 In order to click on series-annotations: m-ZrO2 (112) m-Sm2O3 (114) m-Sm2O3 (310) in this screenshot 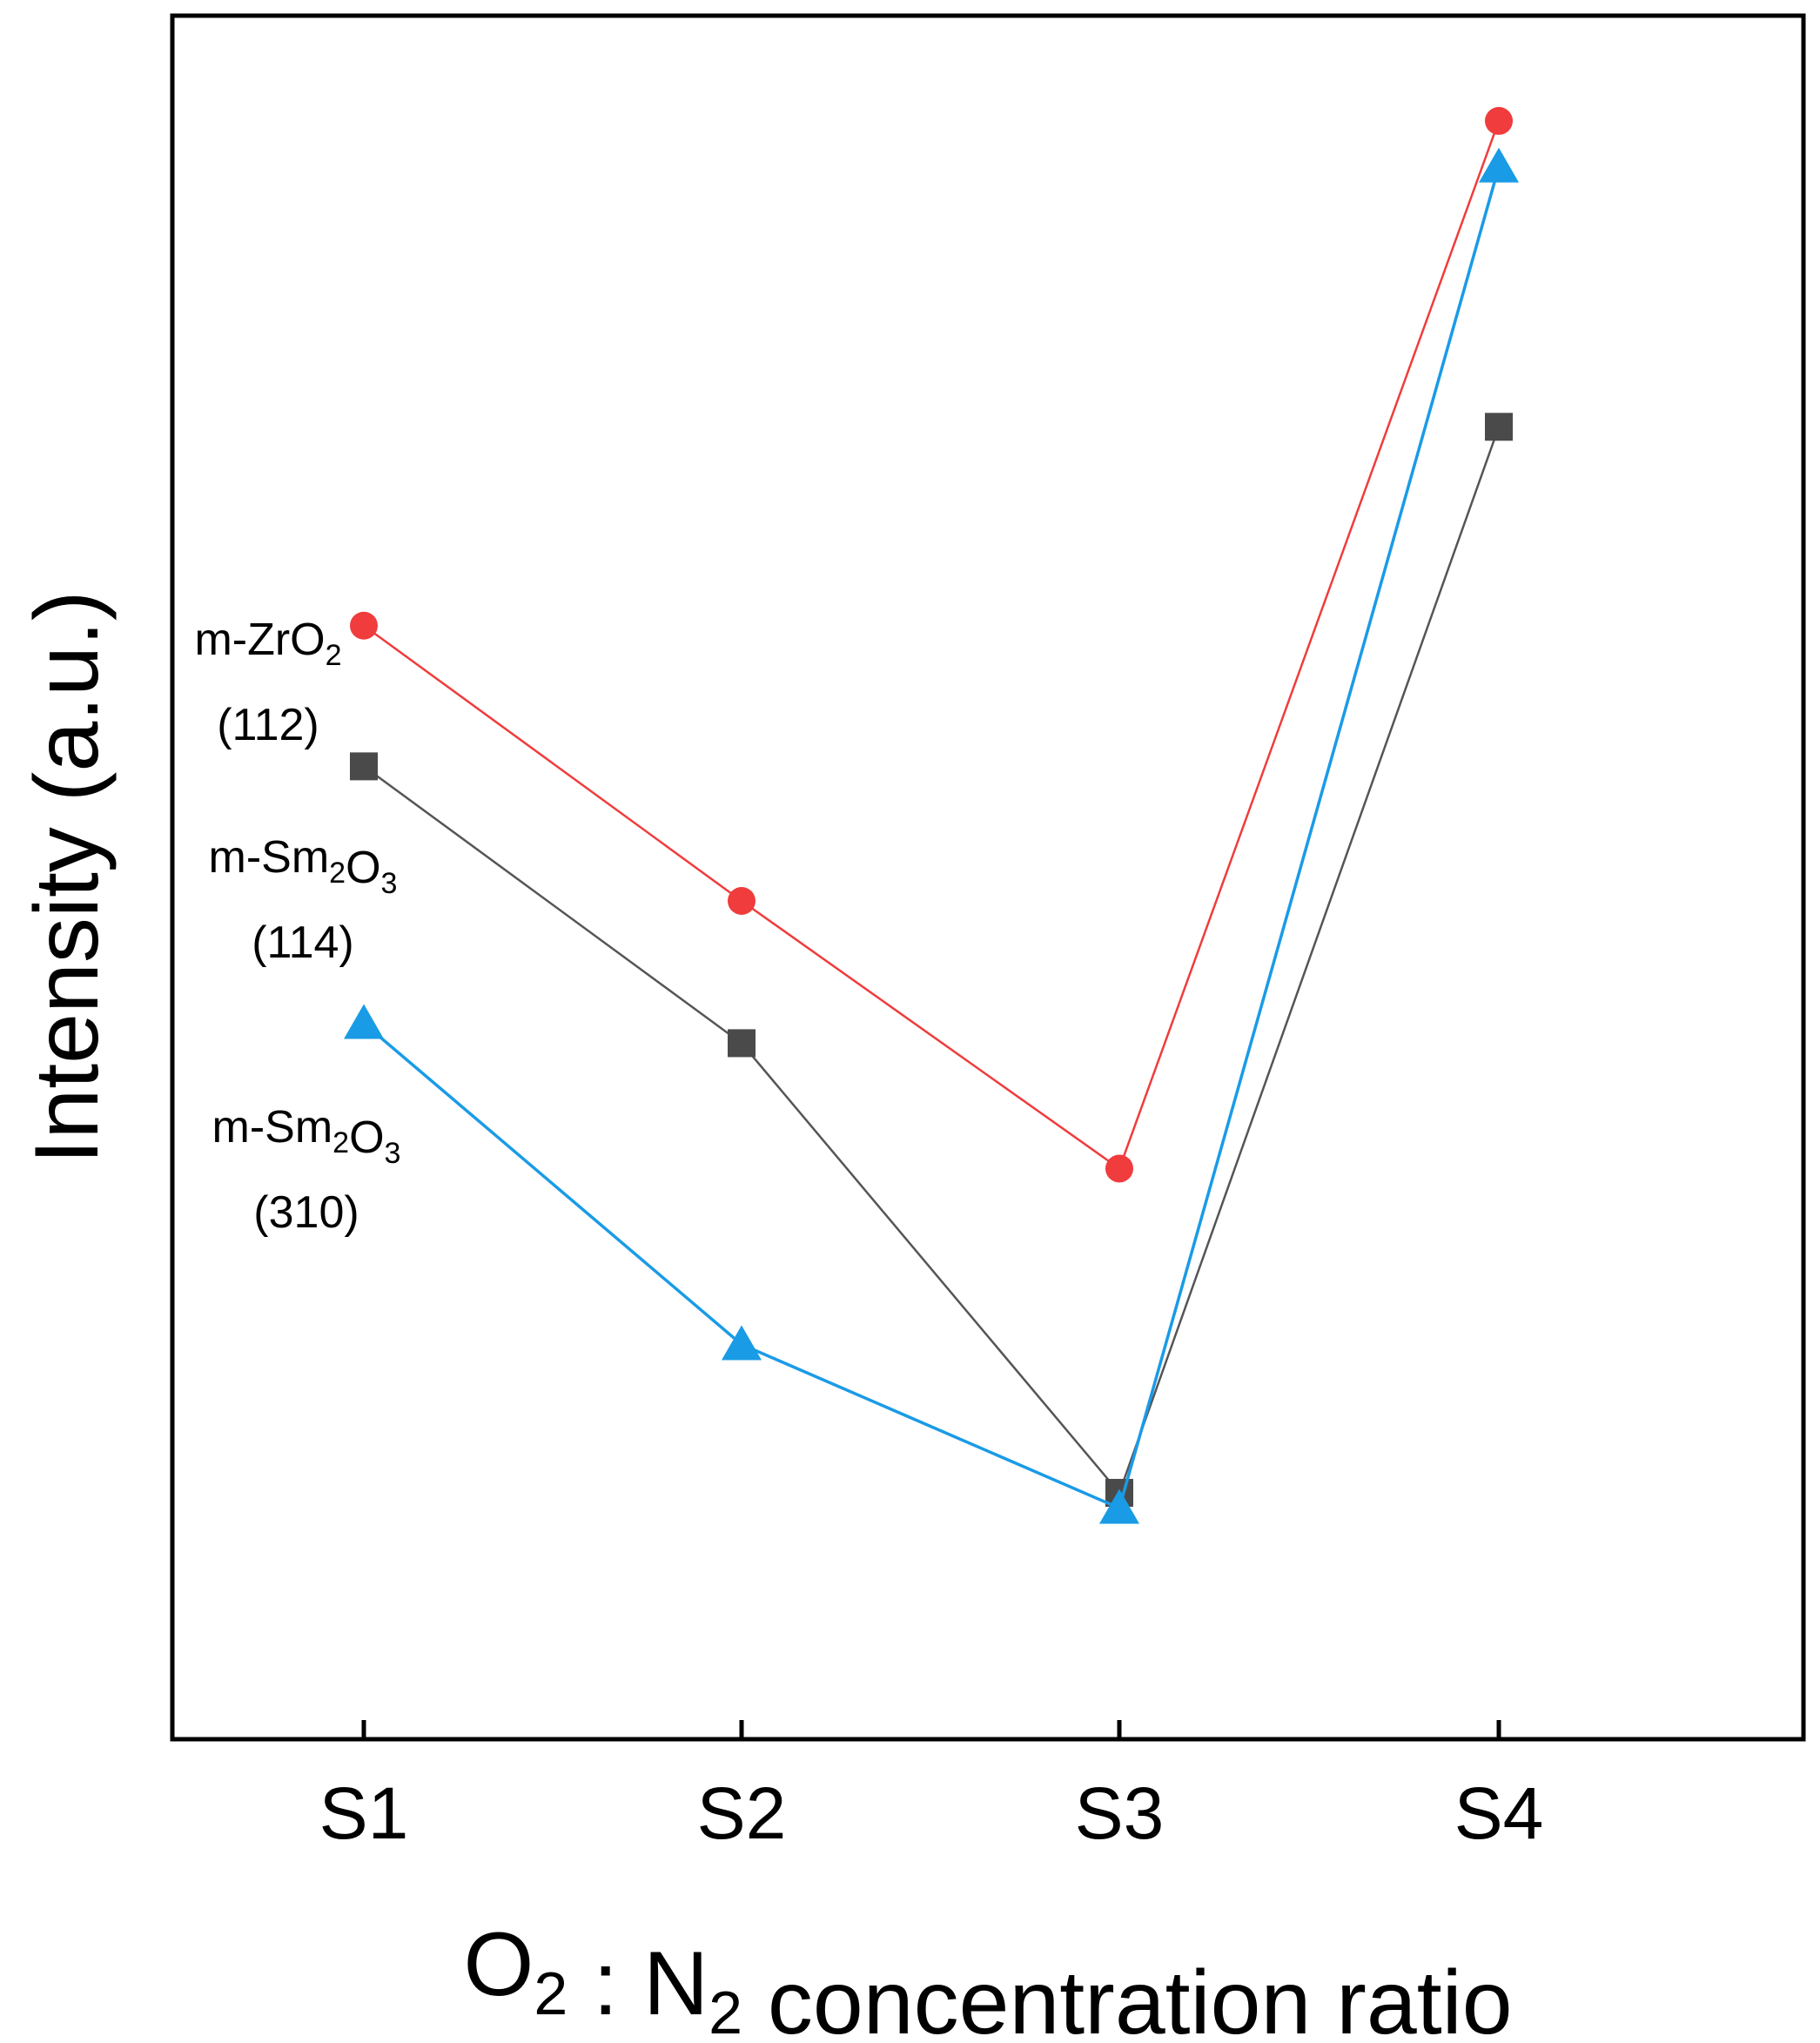, I will do `click(297, 926)`.